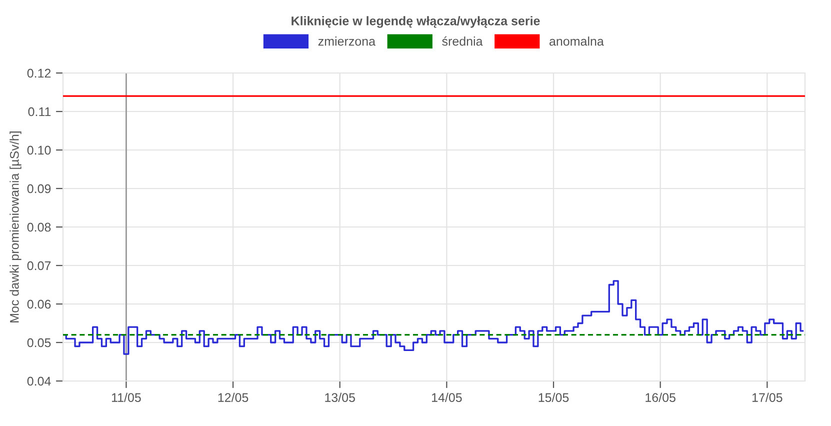 The width and height of the screenshot is (831, 426). What do you see at coordinates (39, 304) in the screenshot?
I see `y-tick-label: 0.06` at bounding box center [39, 304].